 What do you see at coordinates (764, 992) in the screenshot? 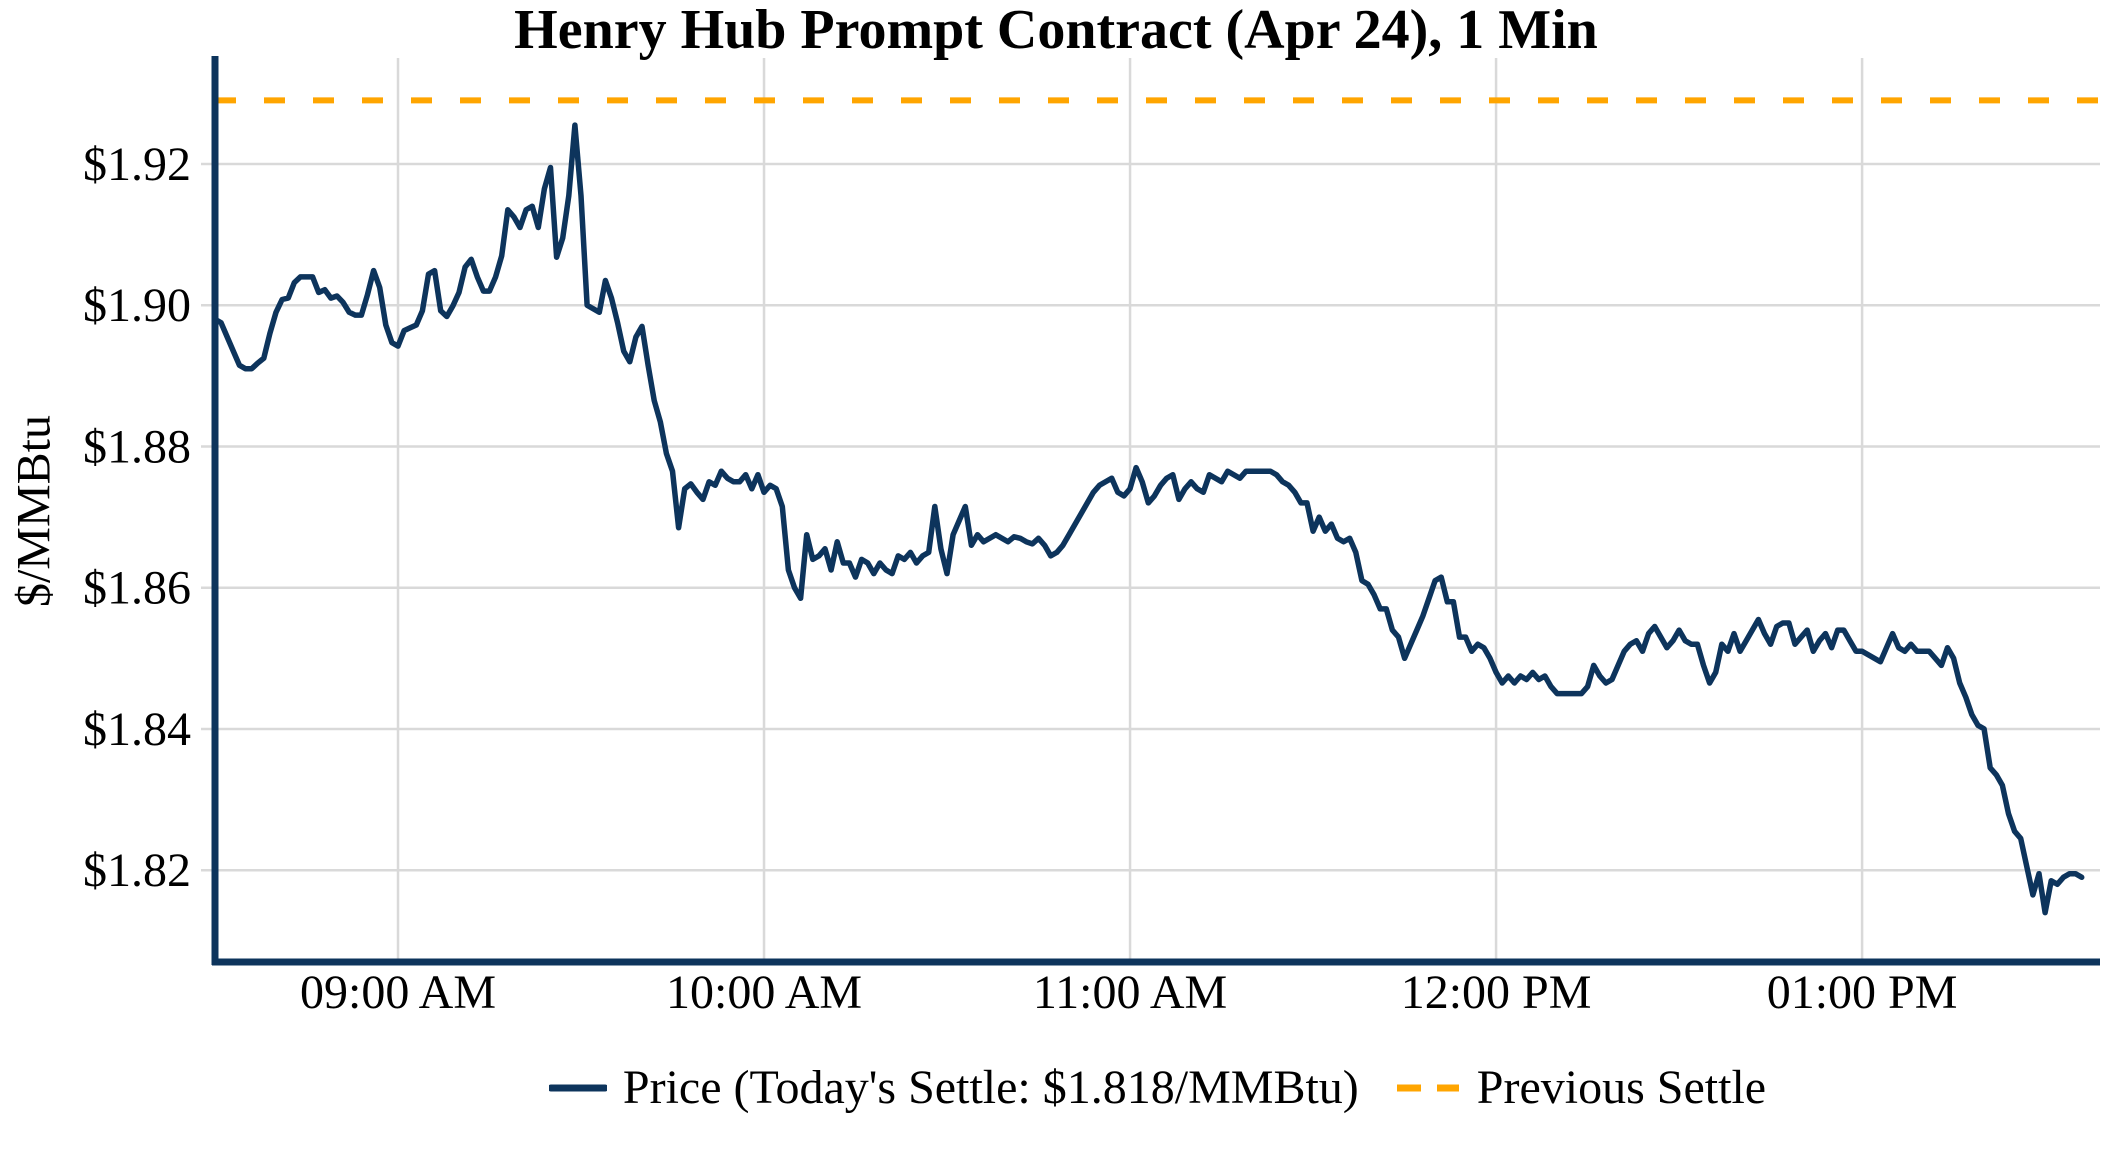
I see `x-tick-label: 10:00 AM` at bounding box center [764, 992].